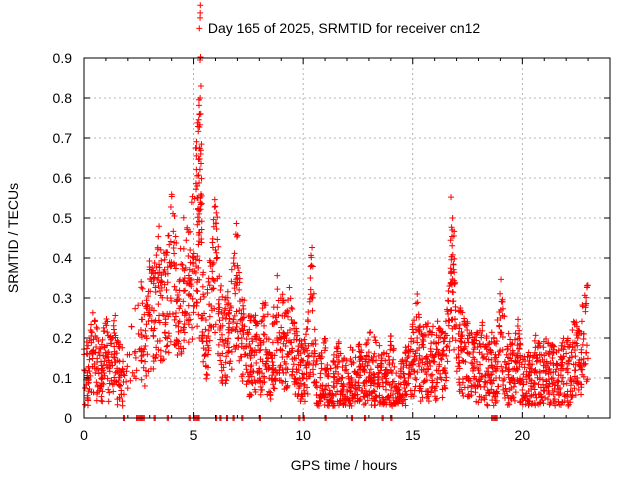 The width and height of the screenshot is (640, 480). I want to click on y-tick-label: 0, so click(68, 418).